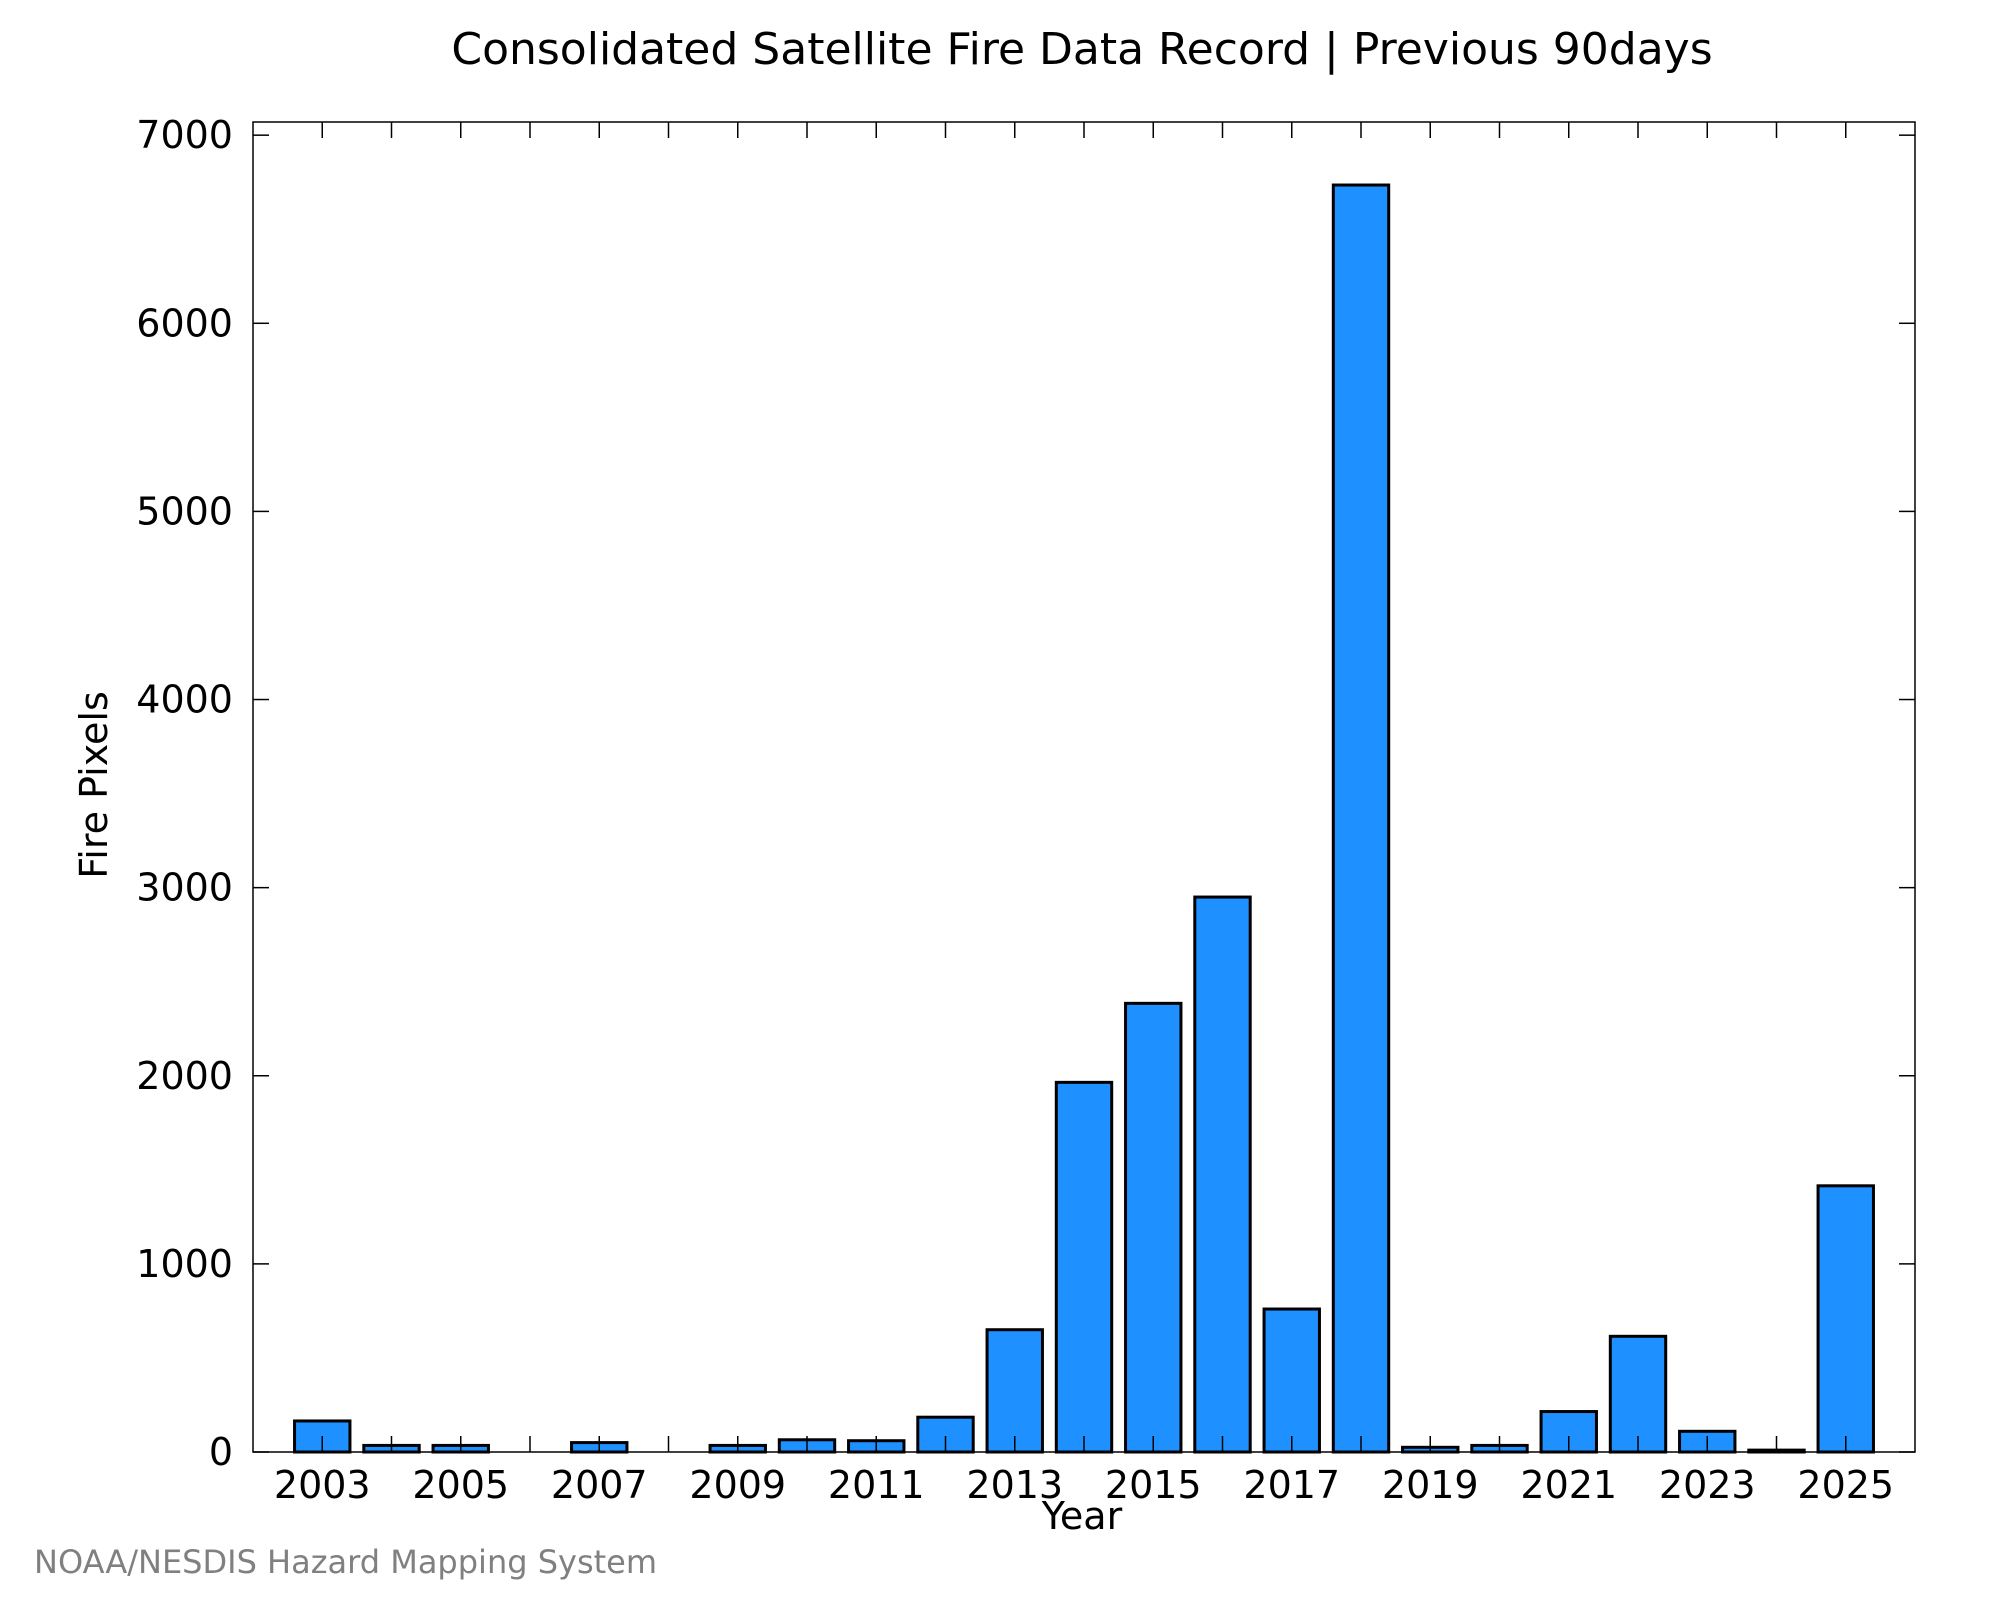 Image resolution: width=2000 pixels, height=1604 pixels. Describe the element at coordinates (1153, 1485) in the screenshot. I see `x-tick-label: 2015` at that location.